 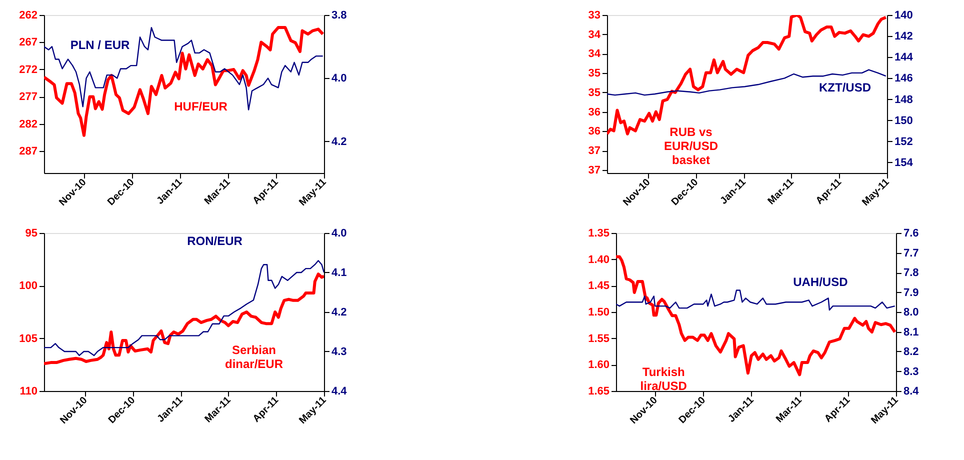 What do you see at coordinates (28, 152) in the screenshot?
I see `y-tick-label: 287` at bounding box center [28, 152].